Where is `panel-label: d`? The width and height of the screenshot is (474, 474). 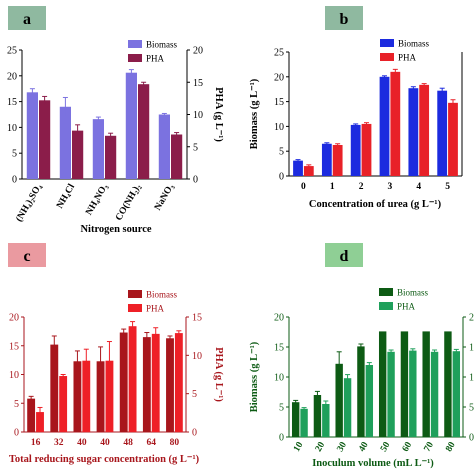
panel-label: d is located at coordinates (344, 256).